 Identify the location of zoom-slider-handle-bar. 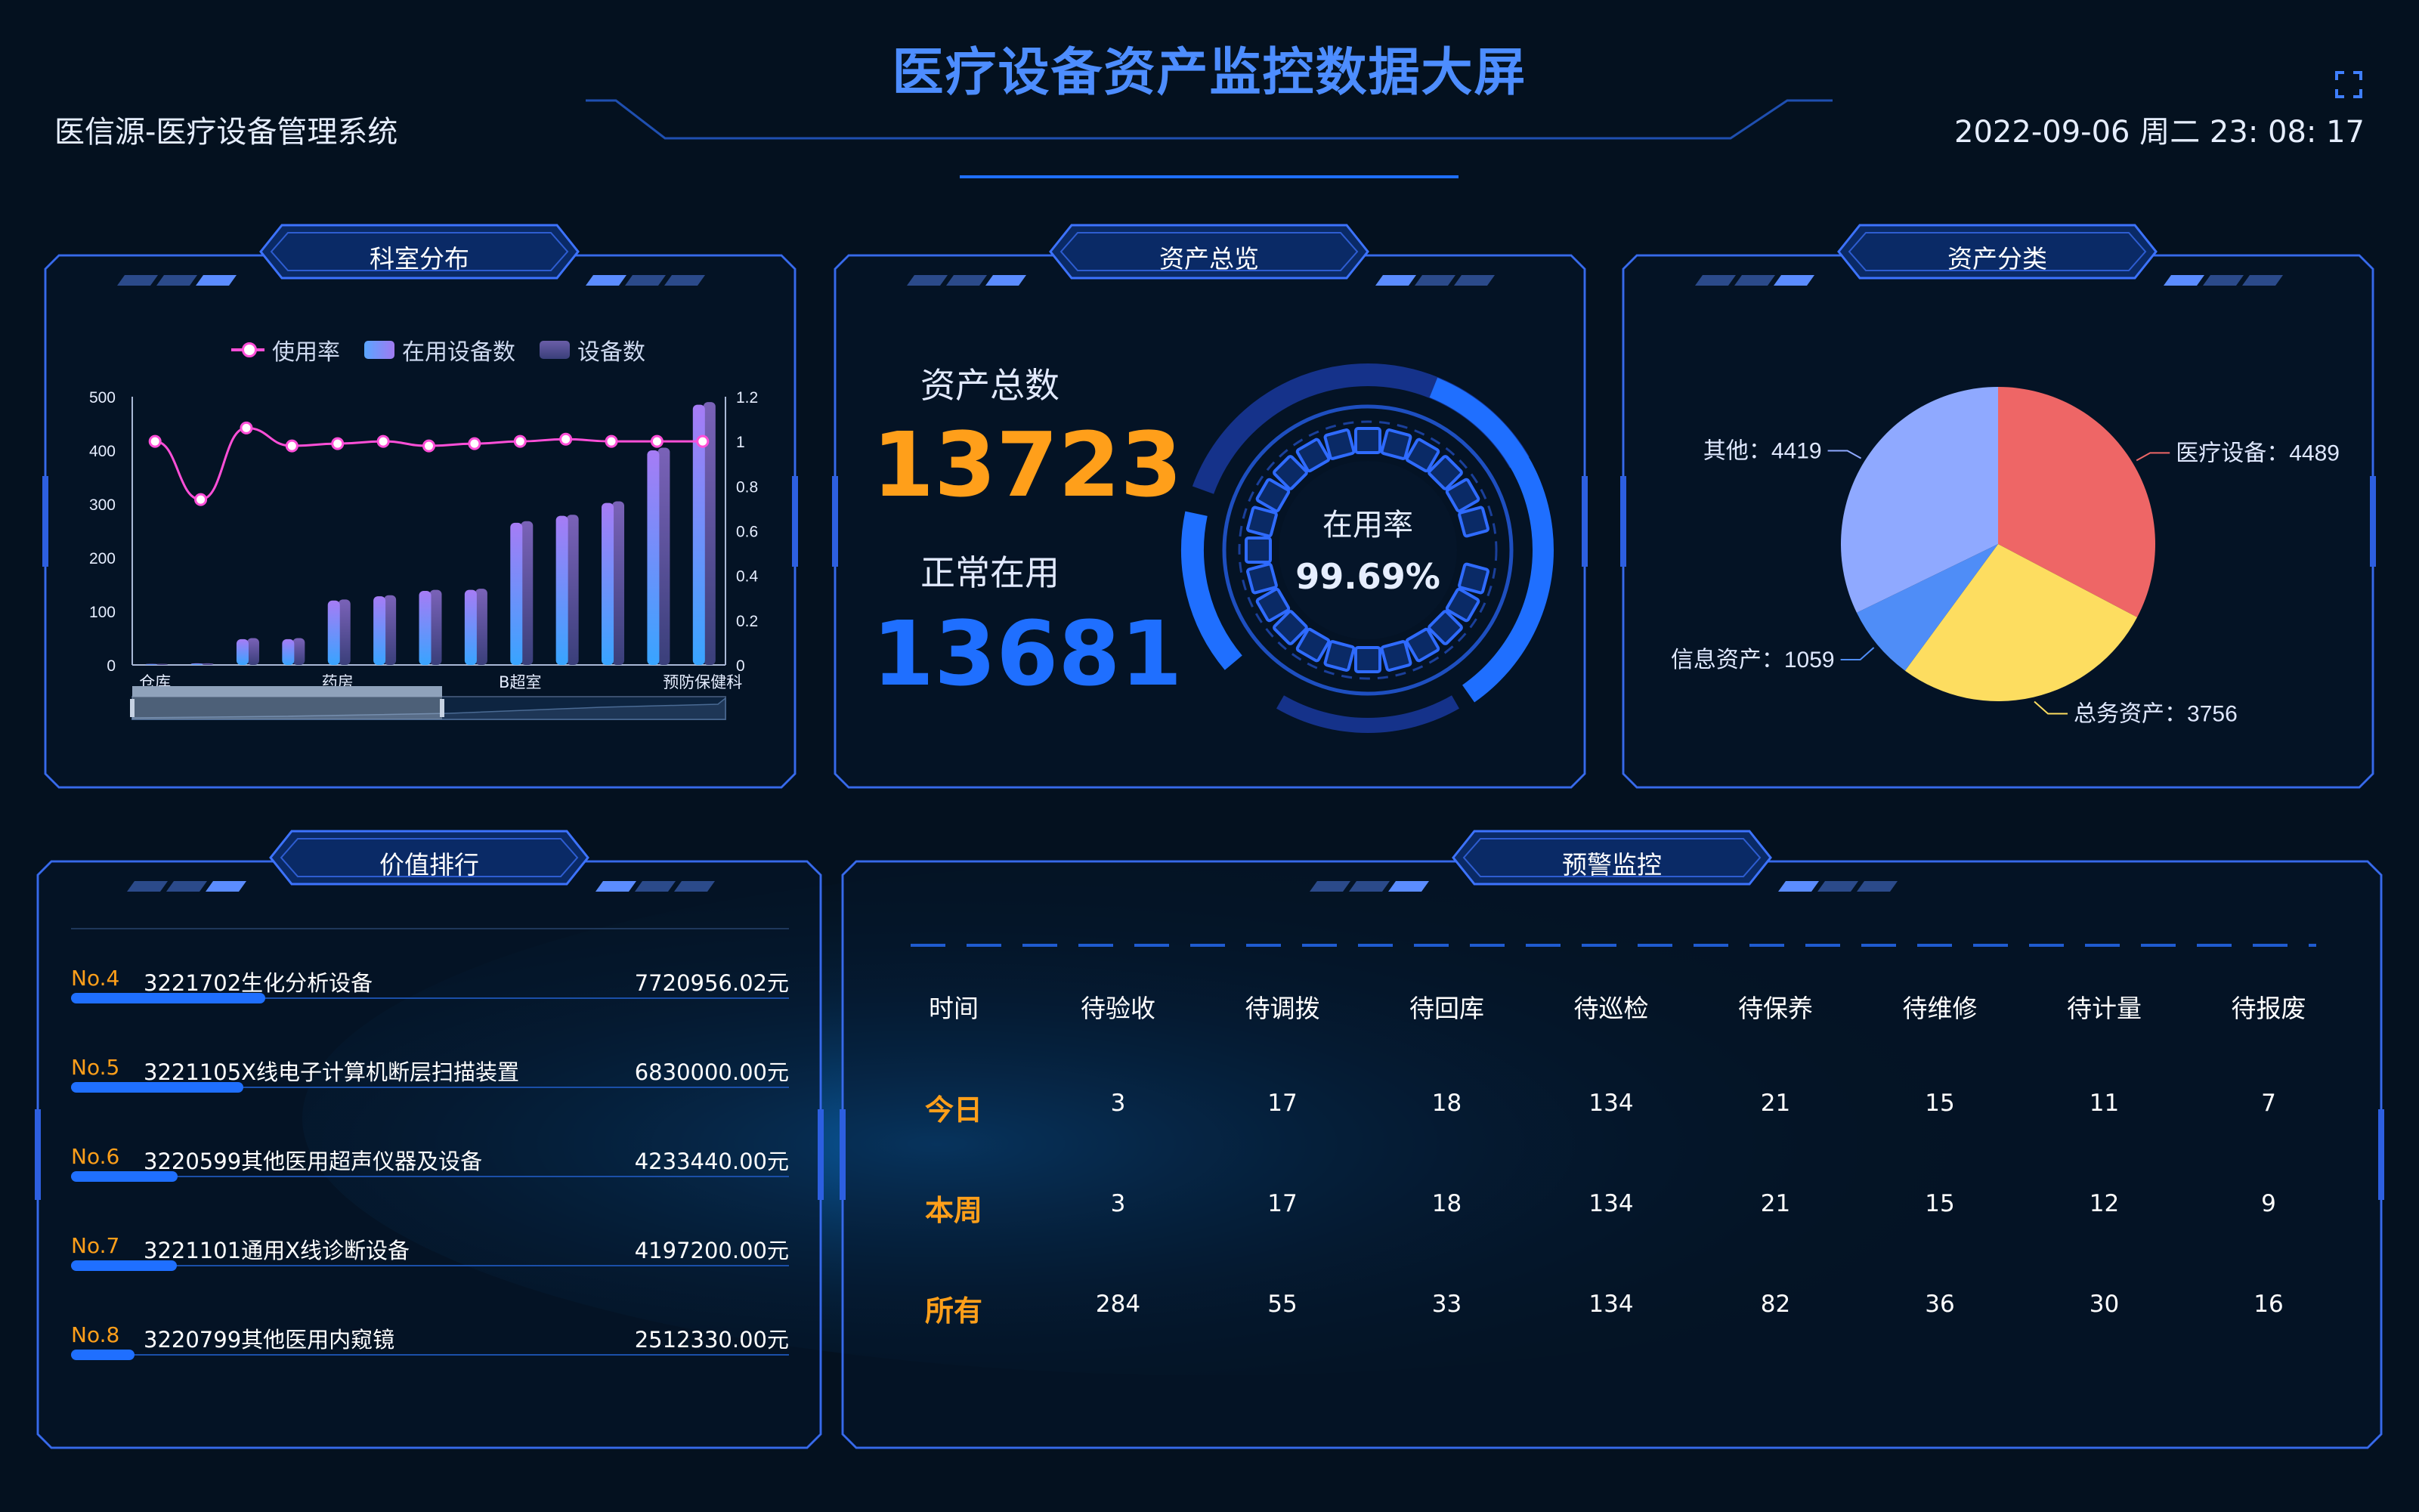
(287, 691).